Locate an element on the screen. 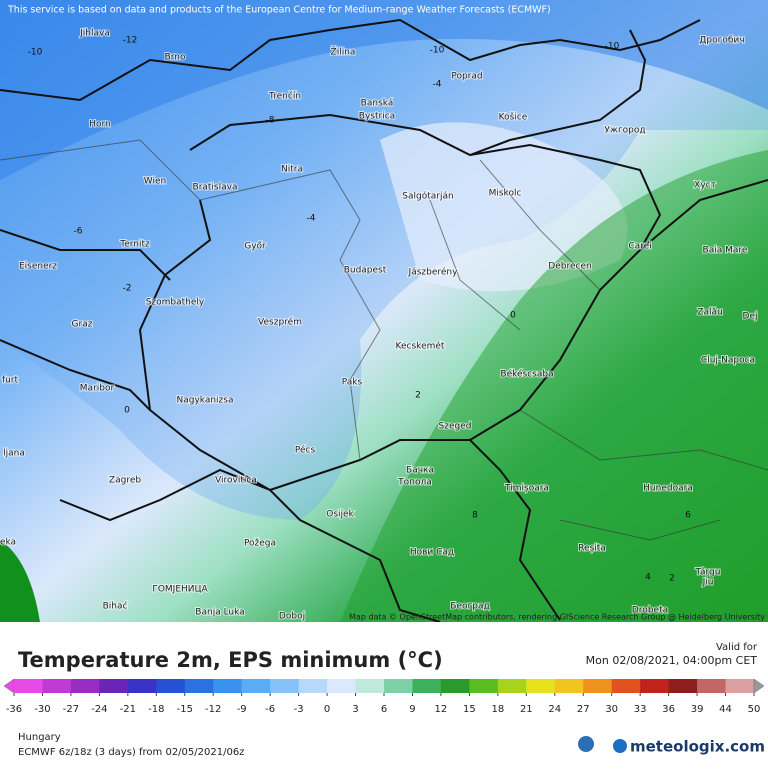 This screenshot has width=768, height=772. city-label: Poprad is located at coordinates (466, 77).